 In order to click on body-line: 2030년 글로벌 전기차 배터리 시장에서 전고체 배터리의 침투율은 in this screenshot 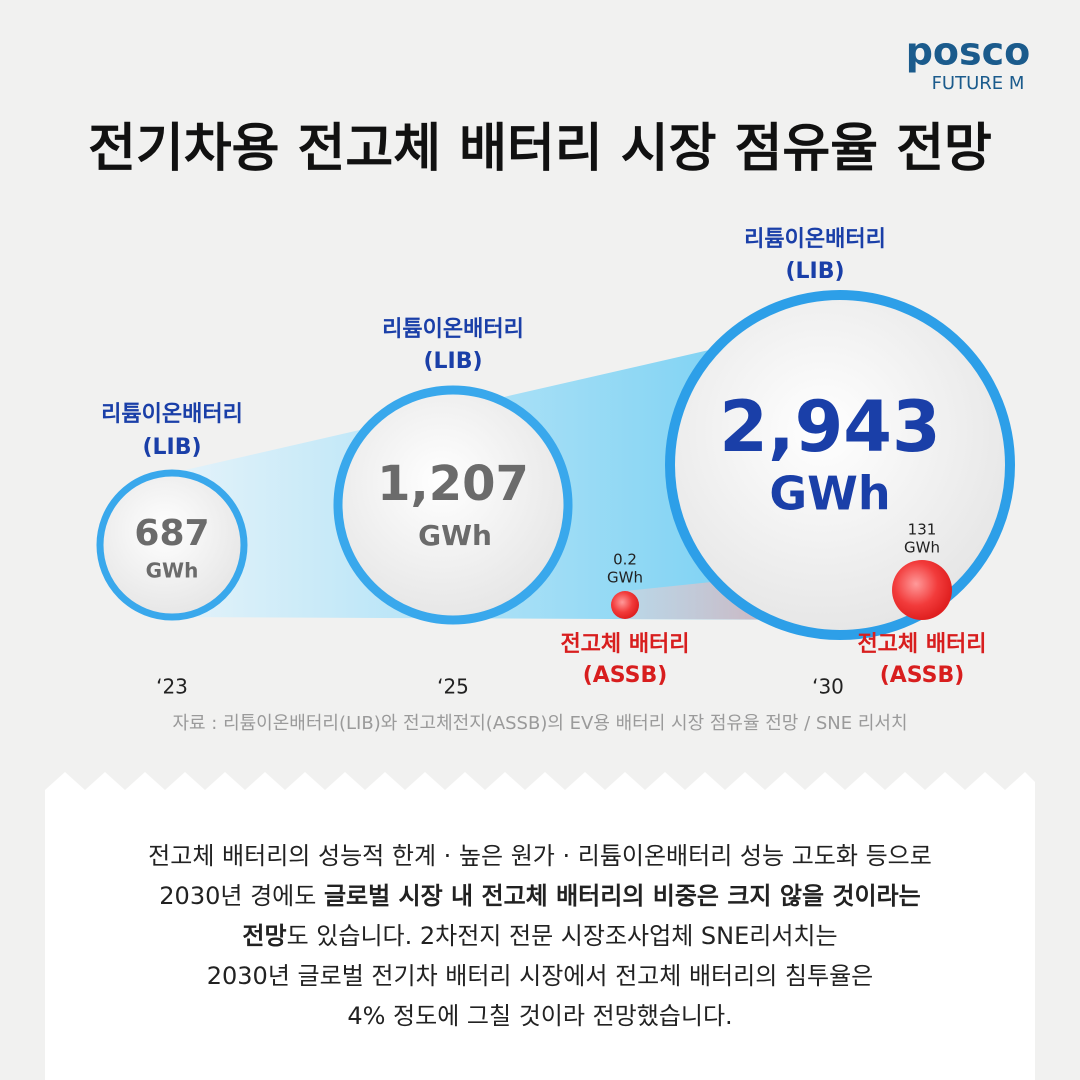, I will do `click(540, 976)`.